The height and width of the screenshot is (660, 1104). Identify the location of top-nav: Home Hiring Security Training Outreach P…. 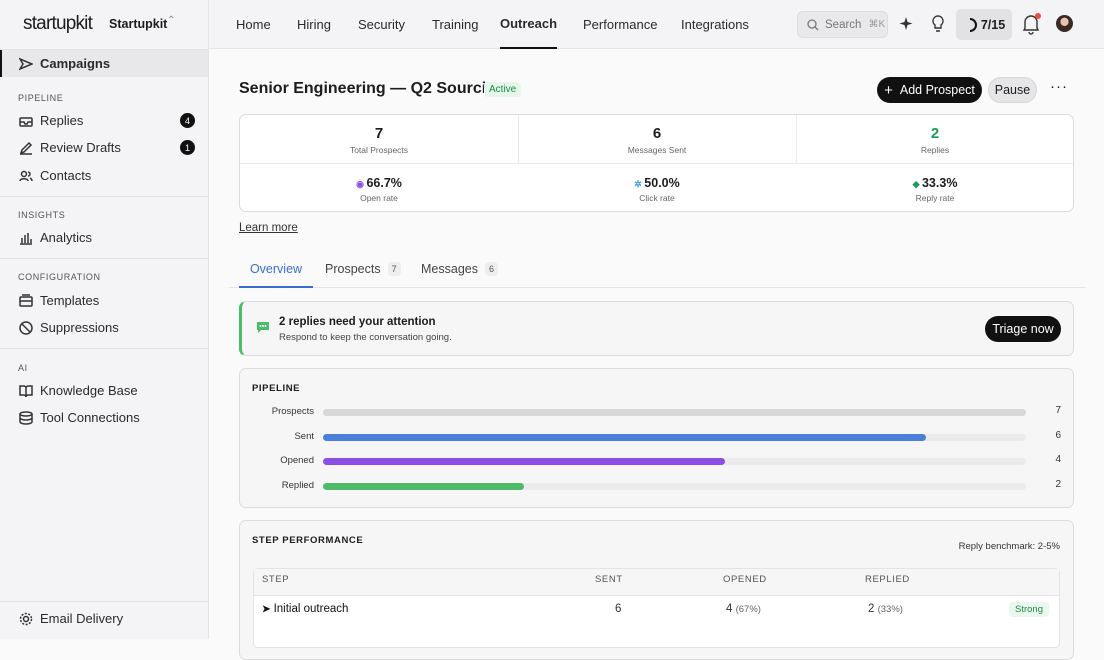
(656, 24).